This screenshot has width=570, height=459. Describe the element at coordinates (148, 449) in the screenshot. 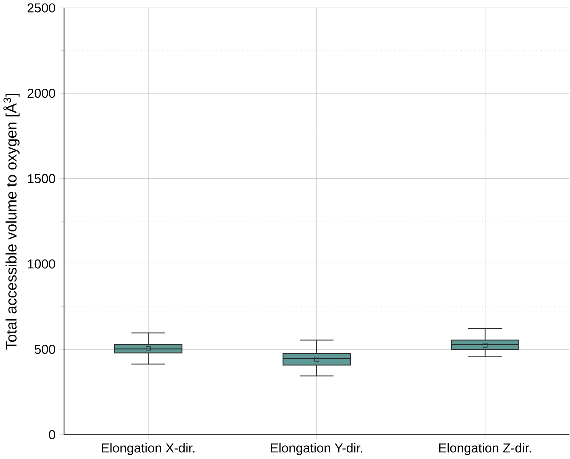

I see `x-tick-label: Elongation X-dir.` at that location.